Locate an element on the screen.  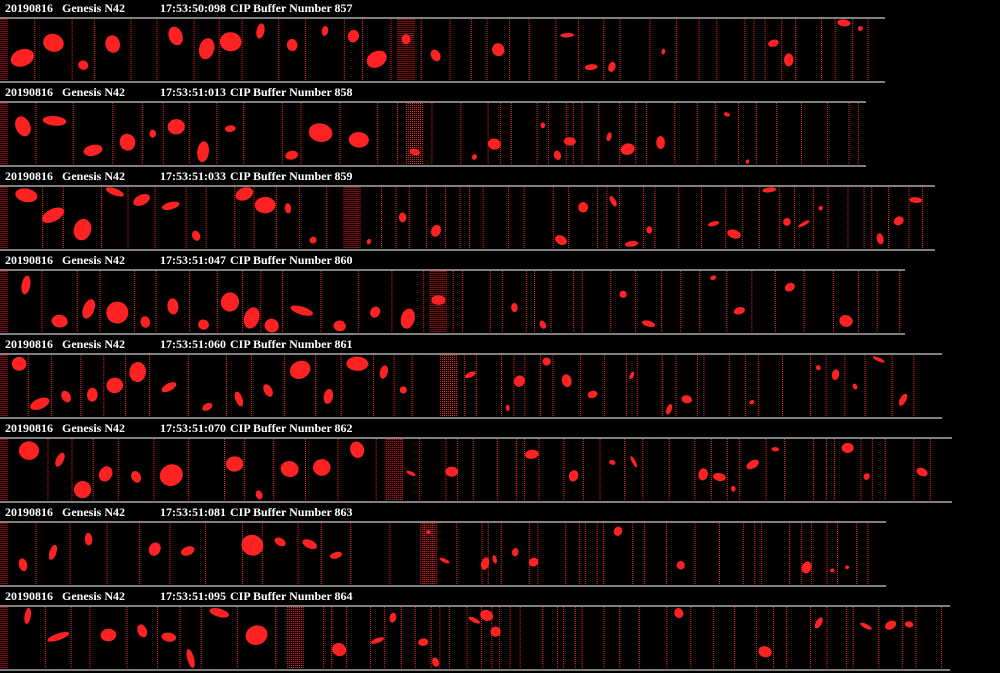
time: 17:53:51:070 is located at coordinates (193, 428).